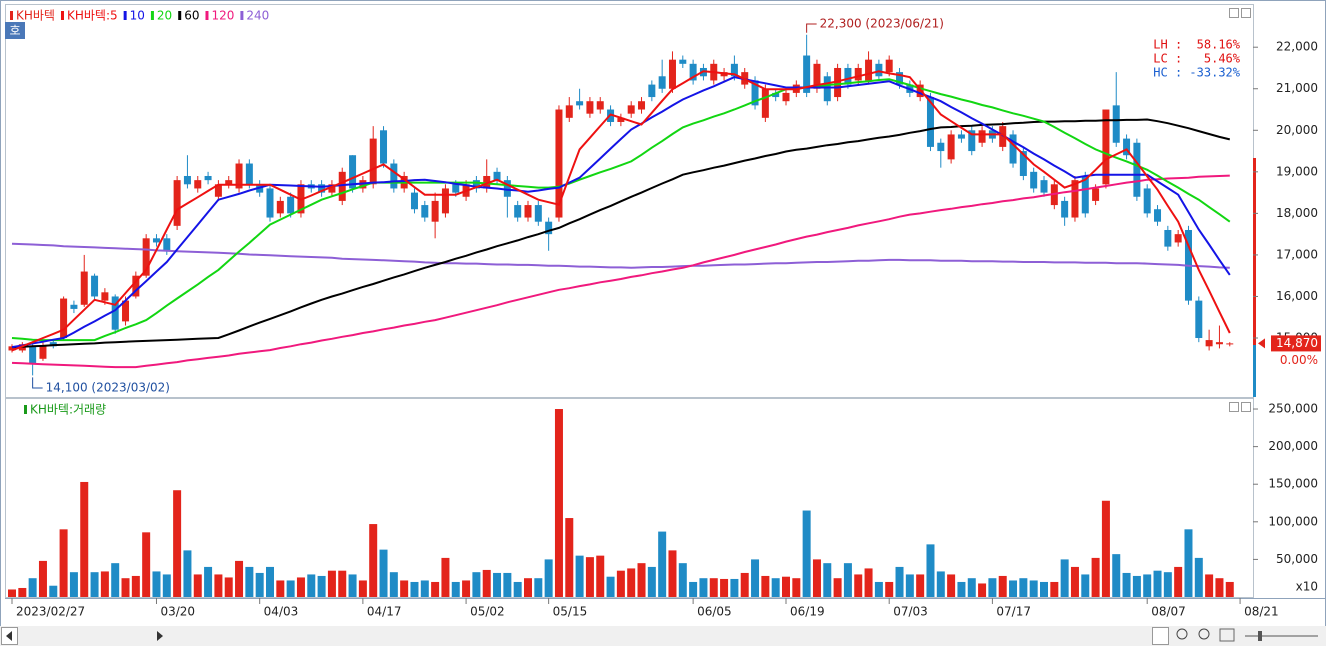 This screenshot has height=646, width=1326. I want to click on y-tick-label: 100,000, so click(1293, 521).